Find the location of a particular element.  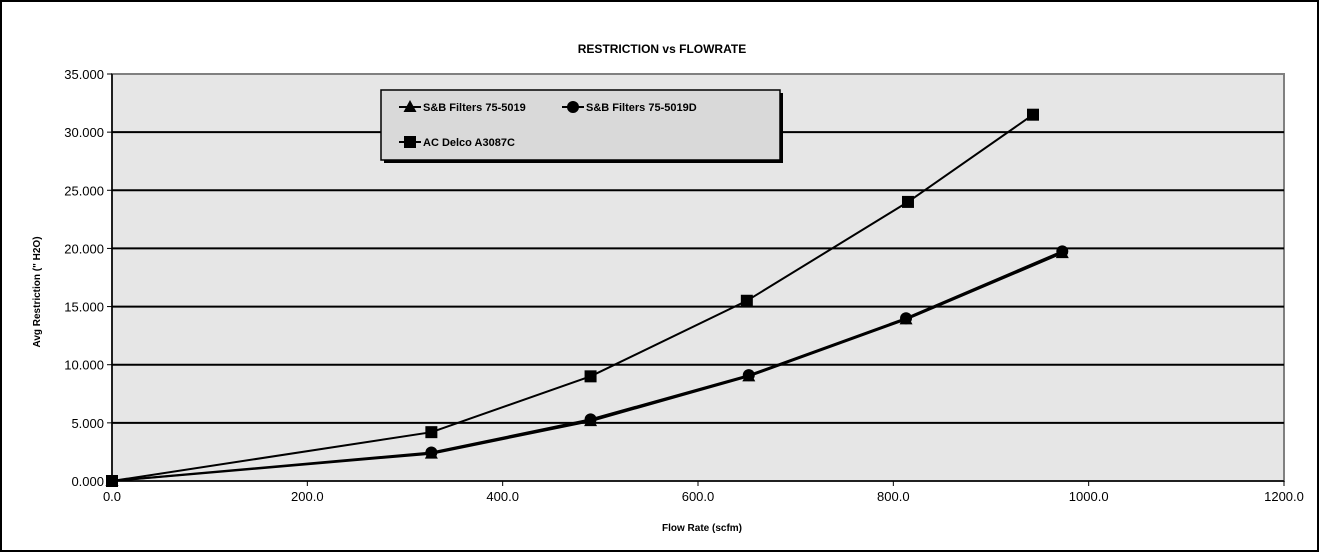

y-tick-label: 20.000 is located at coordinates (84, 248).